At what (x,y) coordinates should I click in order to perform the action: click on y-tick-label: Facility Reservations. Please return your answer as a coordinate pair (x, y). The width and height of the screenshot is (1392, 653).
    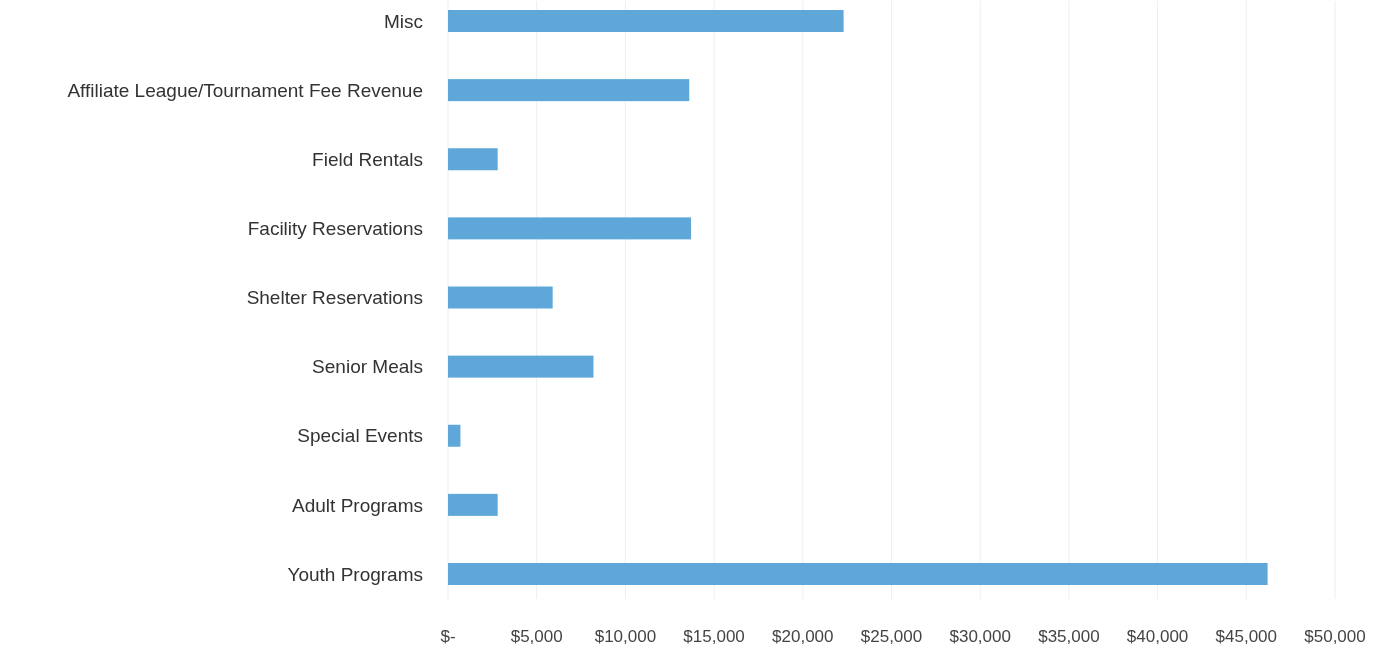
    Looking at the image, I should click on (335, 229).